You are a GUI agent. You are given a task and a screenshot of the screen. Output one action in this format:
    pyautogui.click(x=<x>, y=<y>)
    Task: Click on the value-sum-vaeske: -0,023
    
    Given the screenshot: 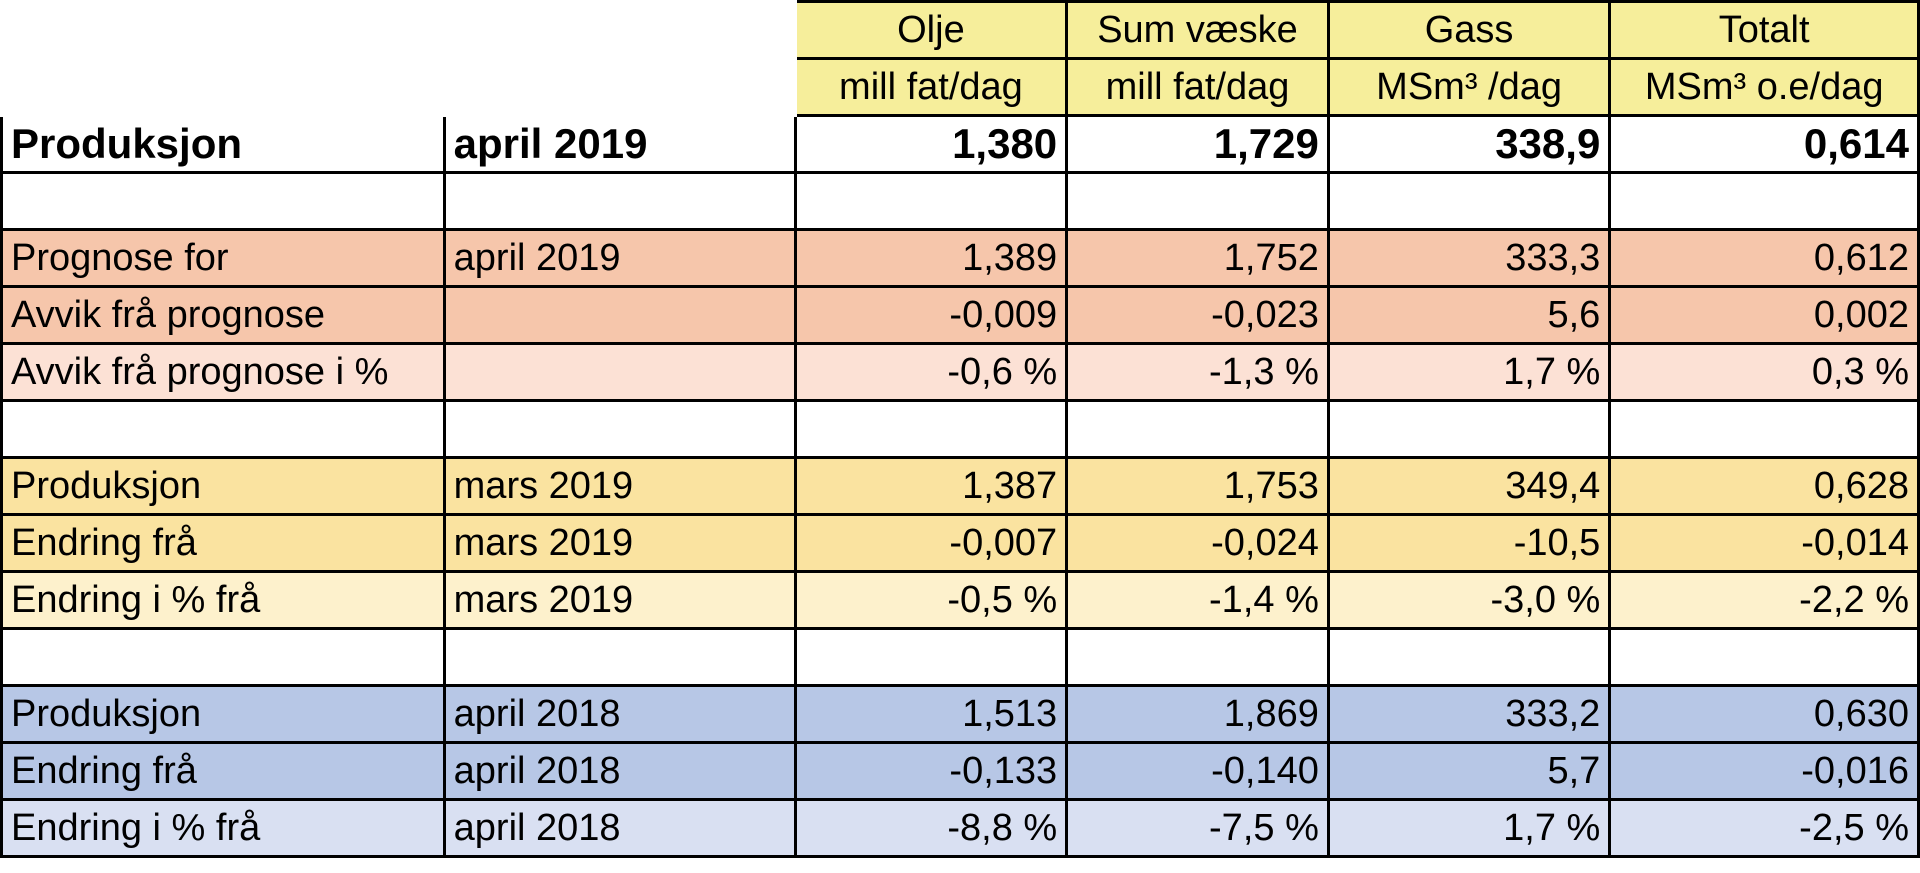 What is the action you would take?
    pyautogui.click(x=1197, y=315)
    